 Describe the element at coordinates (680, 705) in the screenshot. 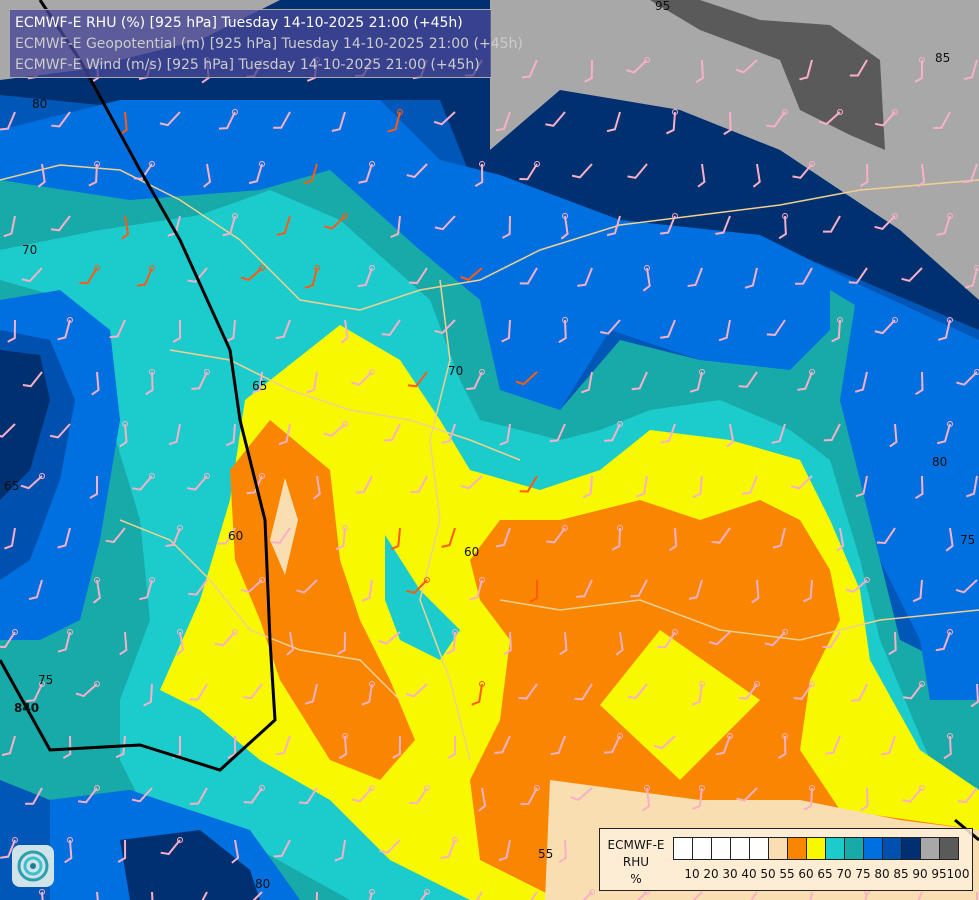

I see `rhu-65-band` at that location.